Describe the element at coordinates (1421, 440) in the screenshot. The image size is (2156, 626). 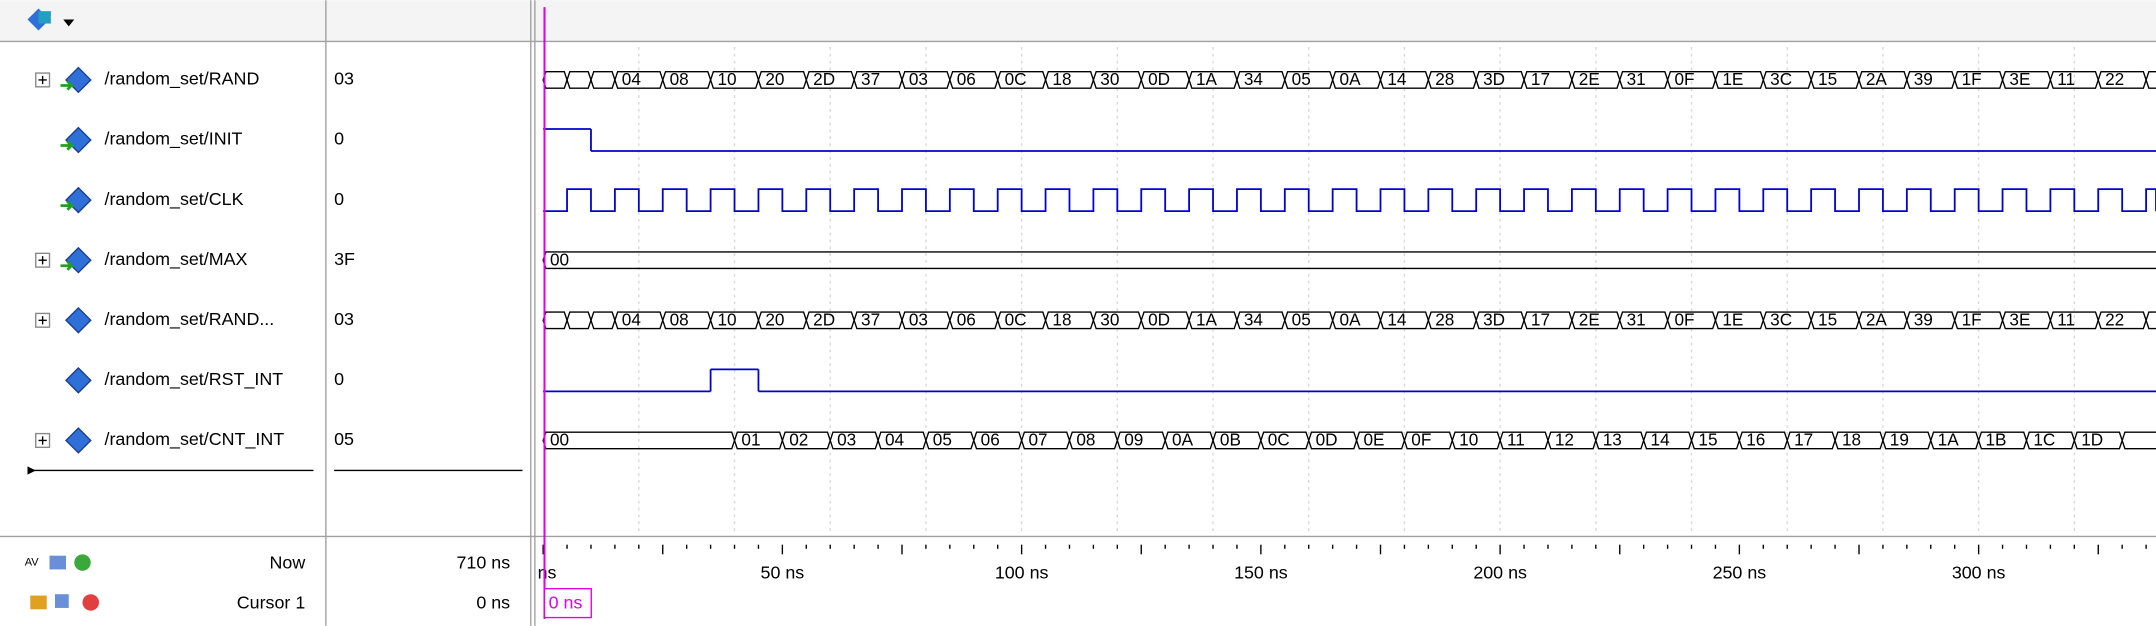
I see `bus-label: 0F` at that location.